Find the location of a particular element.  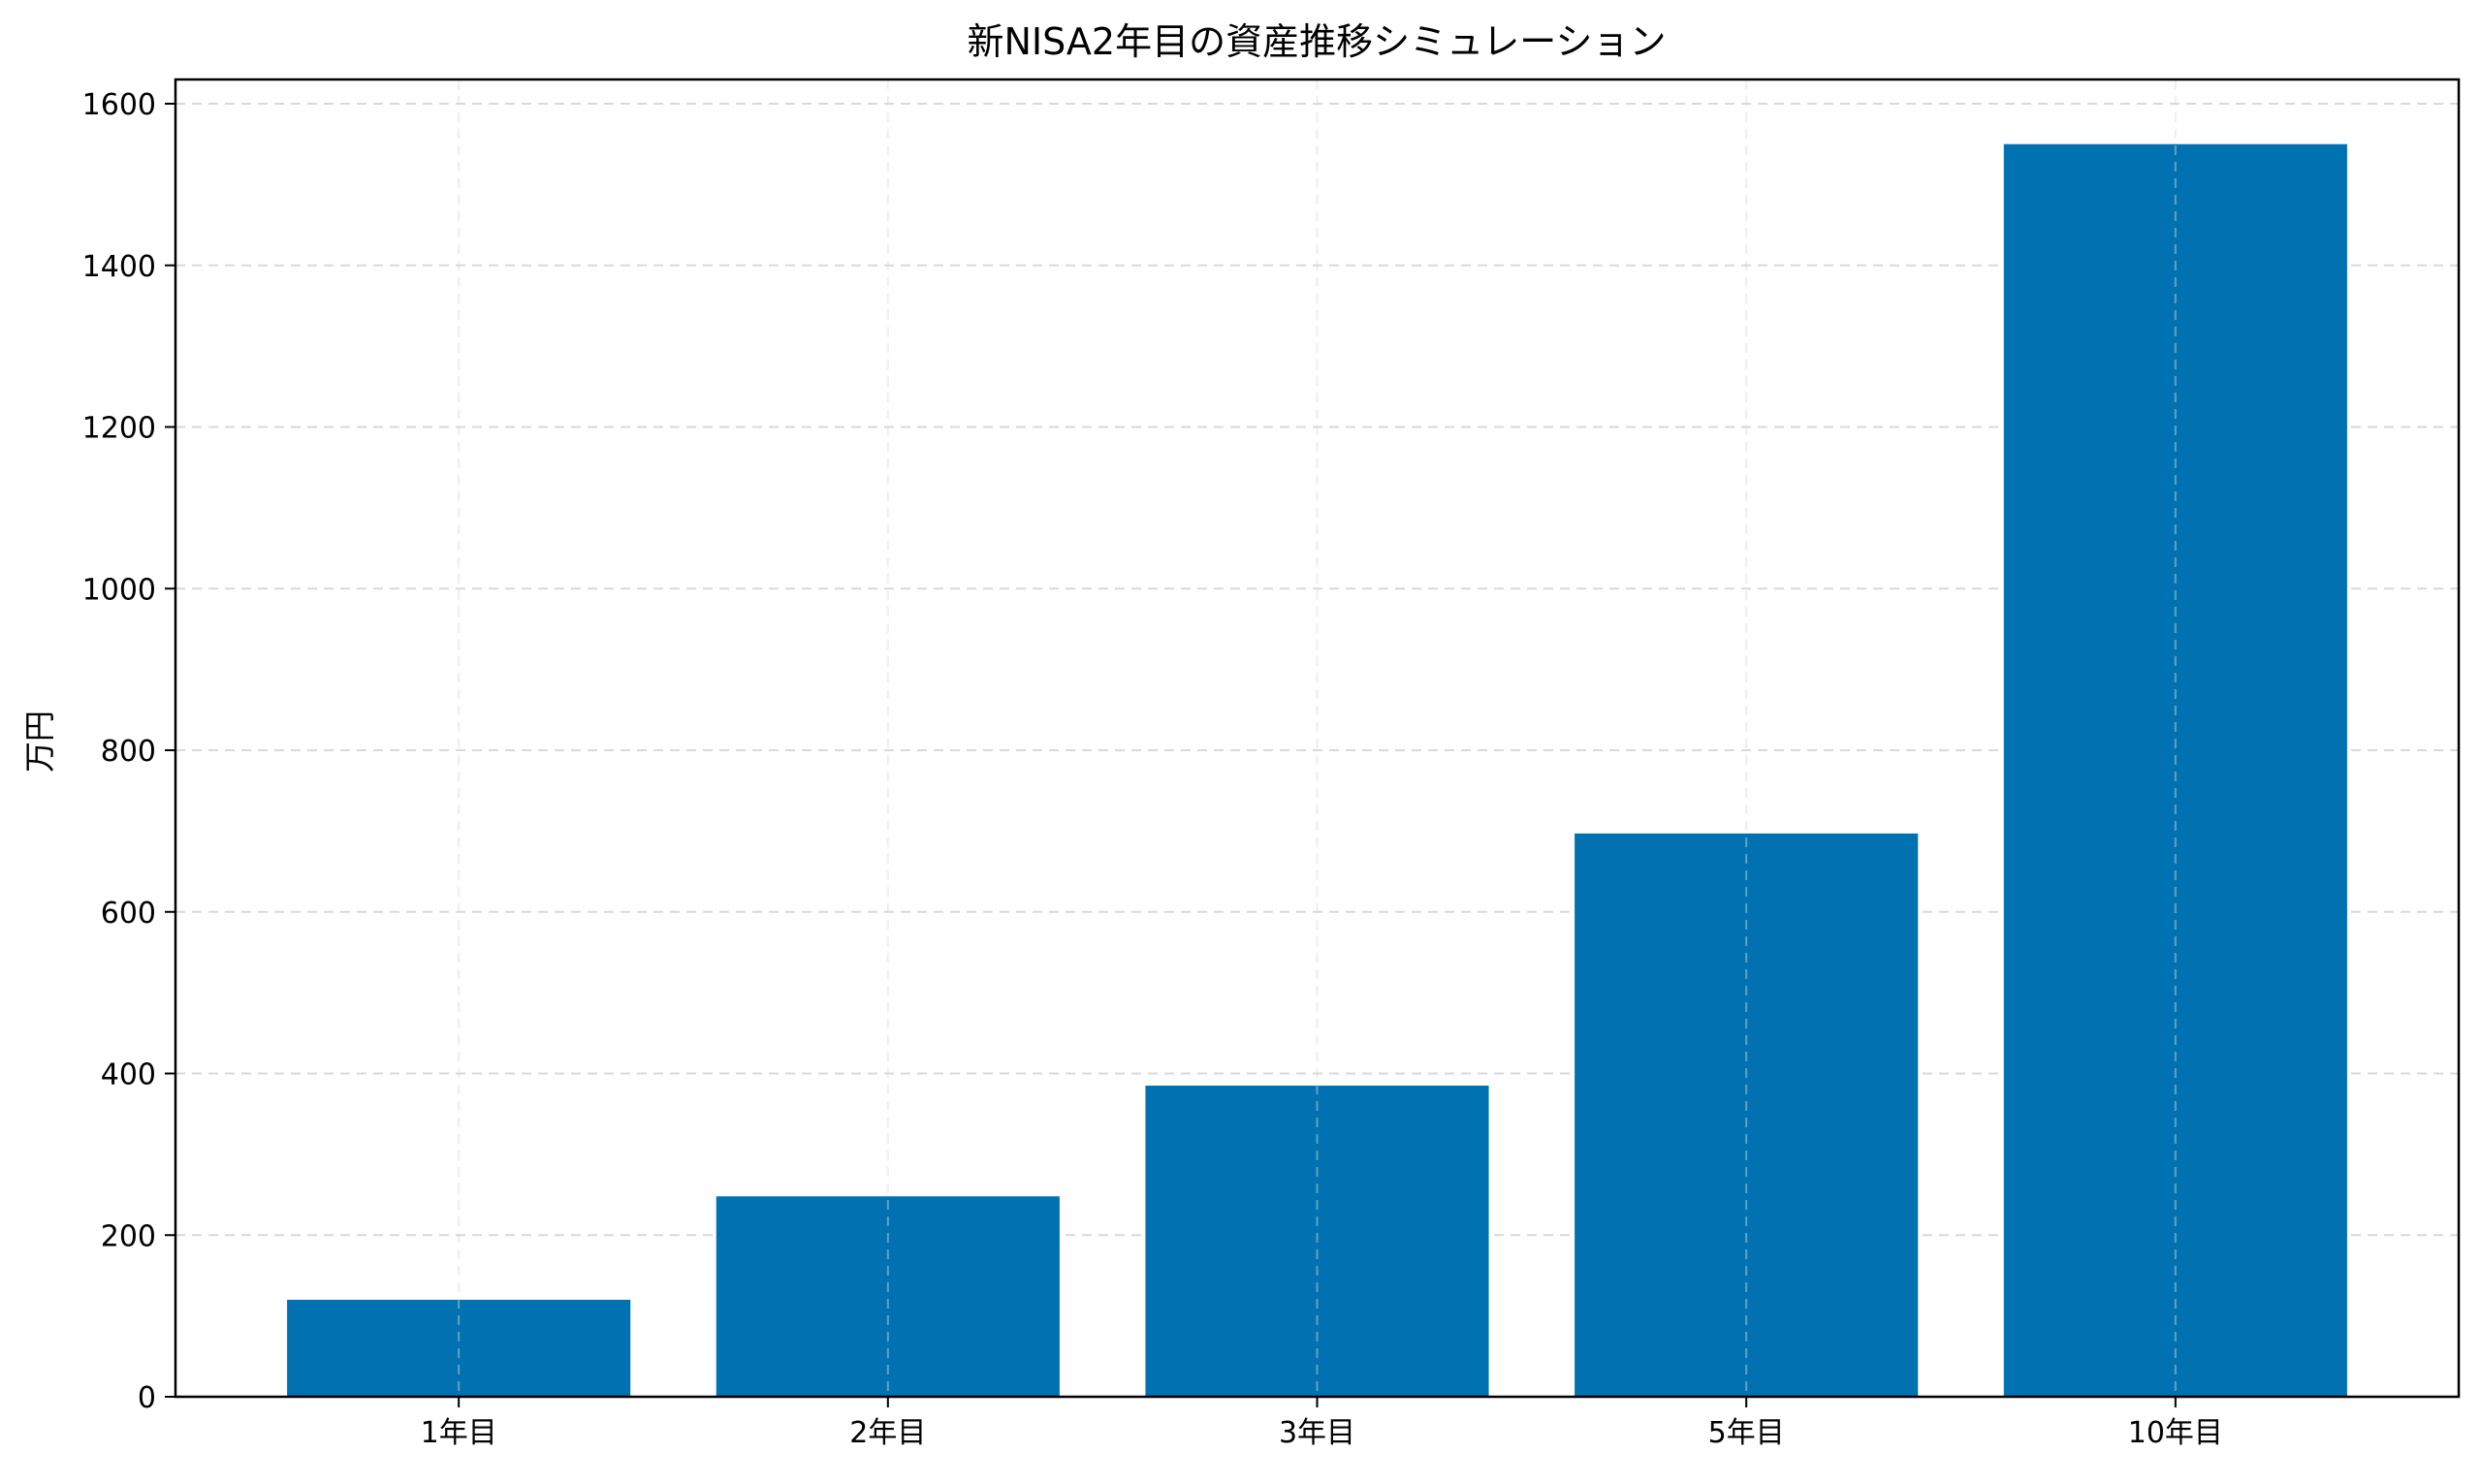

y-tick-label: 1200 is located at coordinates (119, 429).